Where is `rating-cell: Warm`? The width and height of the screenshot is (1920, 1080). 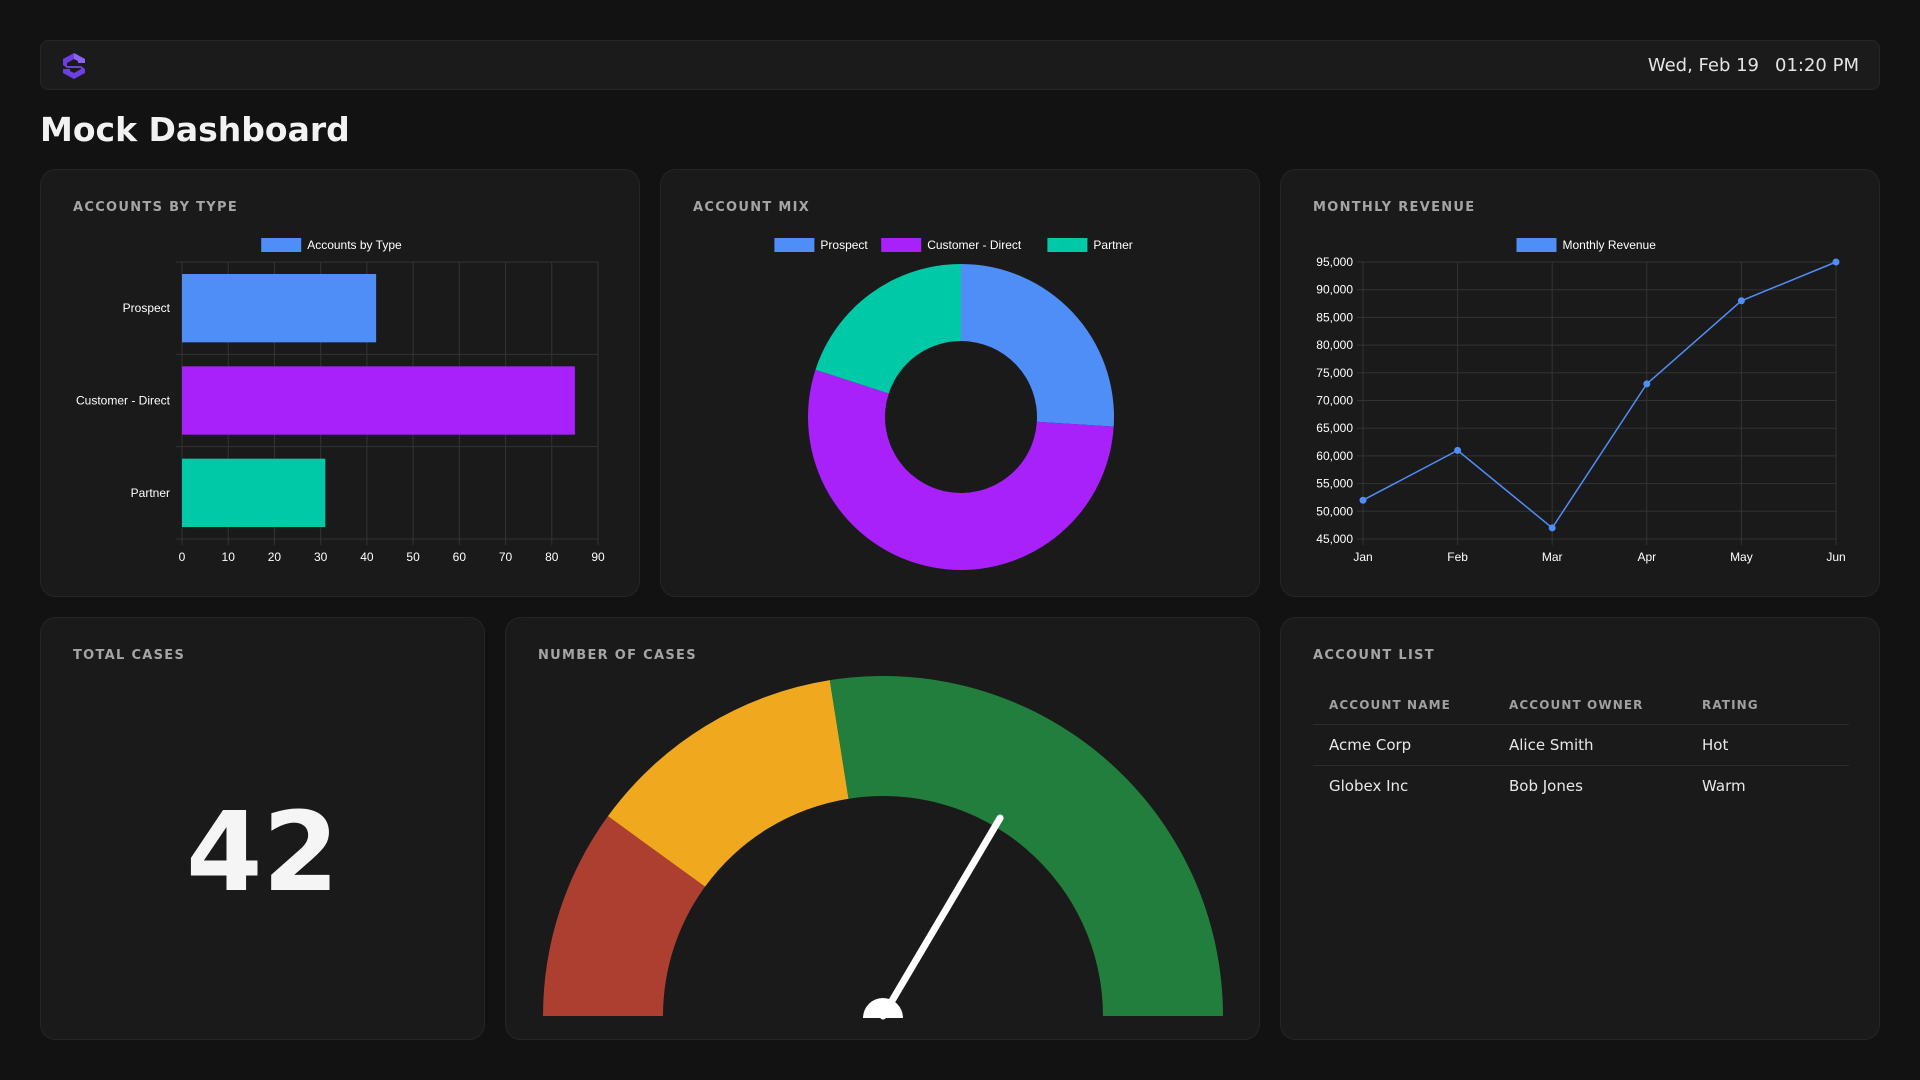 rating-cell: Warm is located at coordinates (1724, 786).